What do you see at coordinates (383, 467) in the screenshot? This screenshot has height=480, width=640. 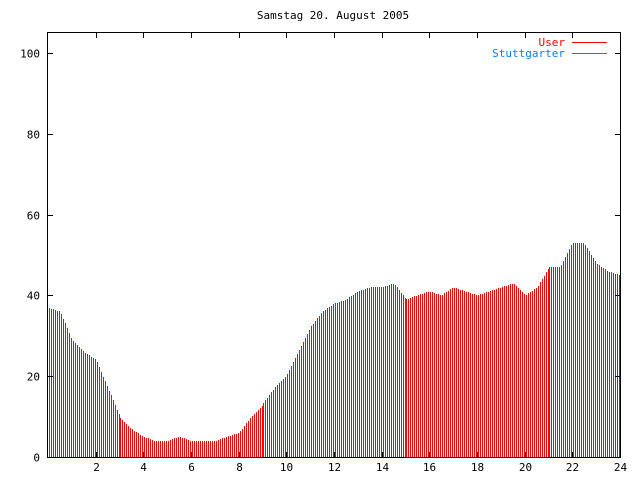 I see `x-tick-label: 14` at bounding box center [383, 467].